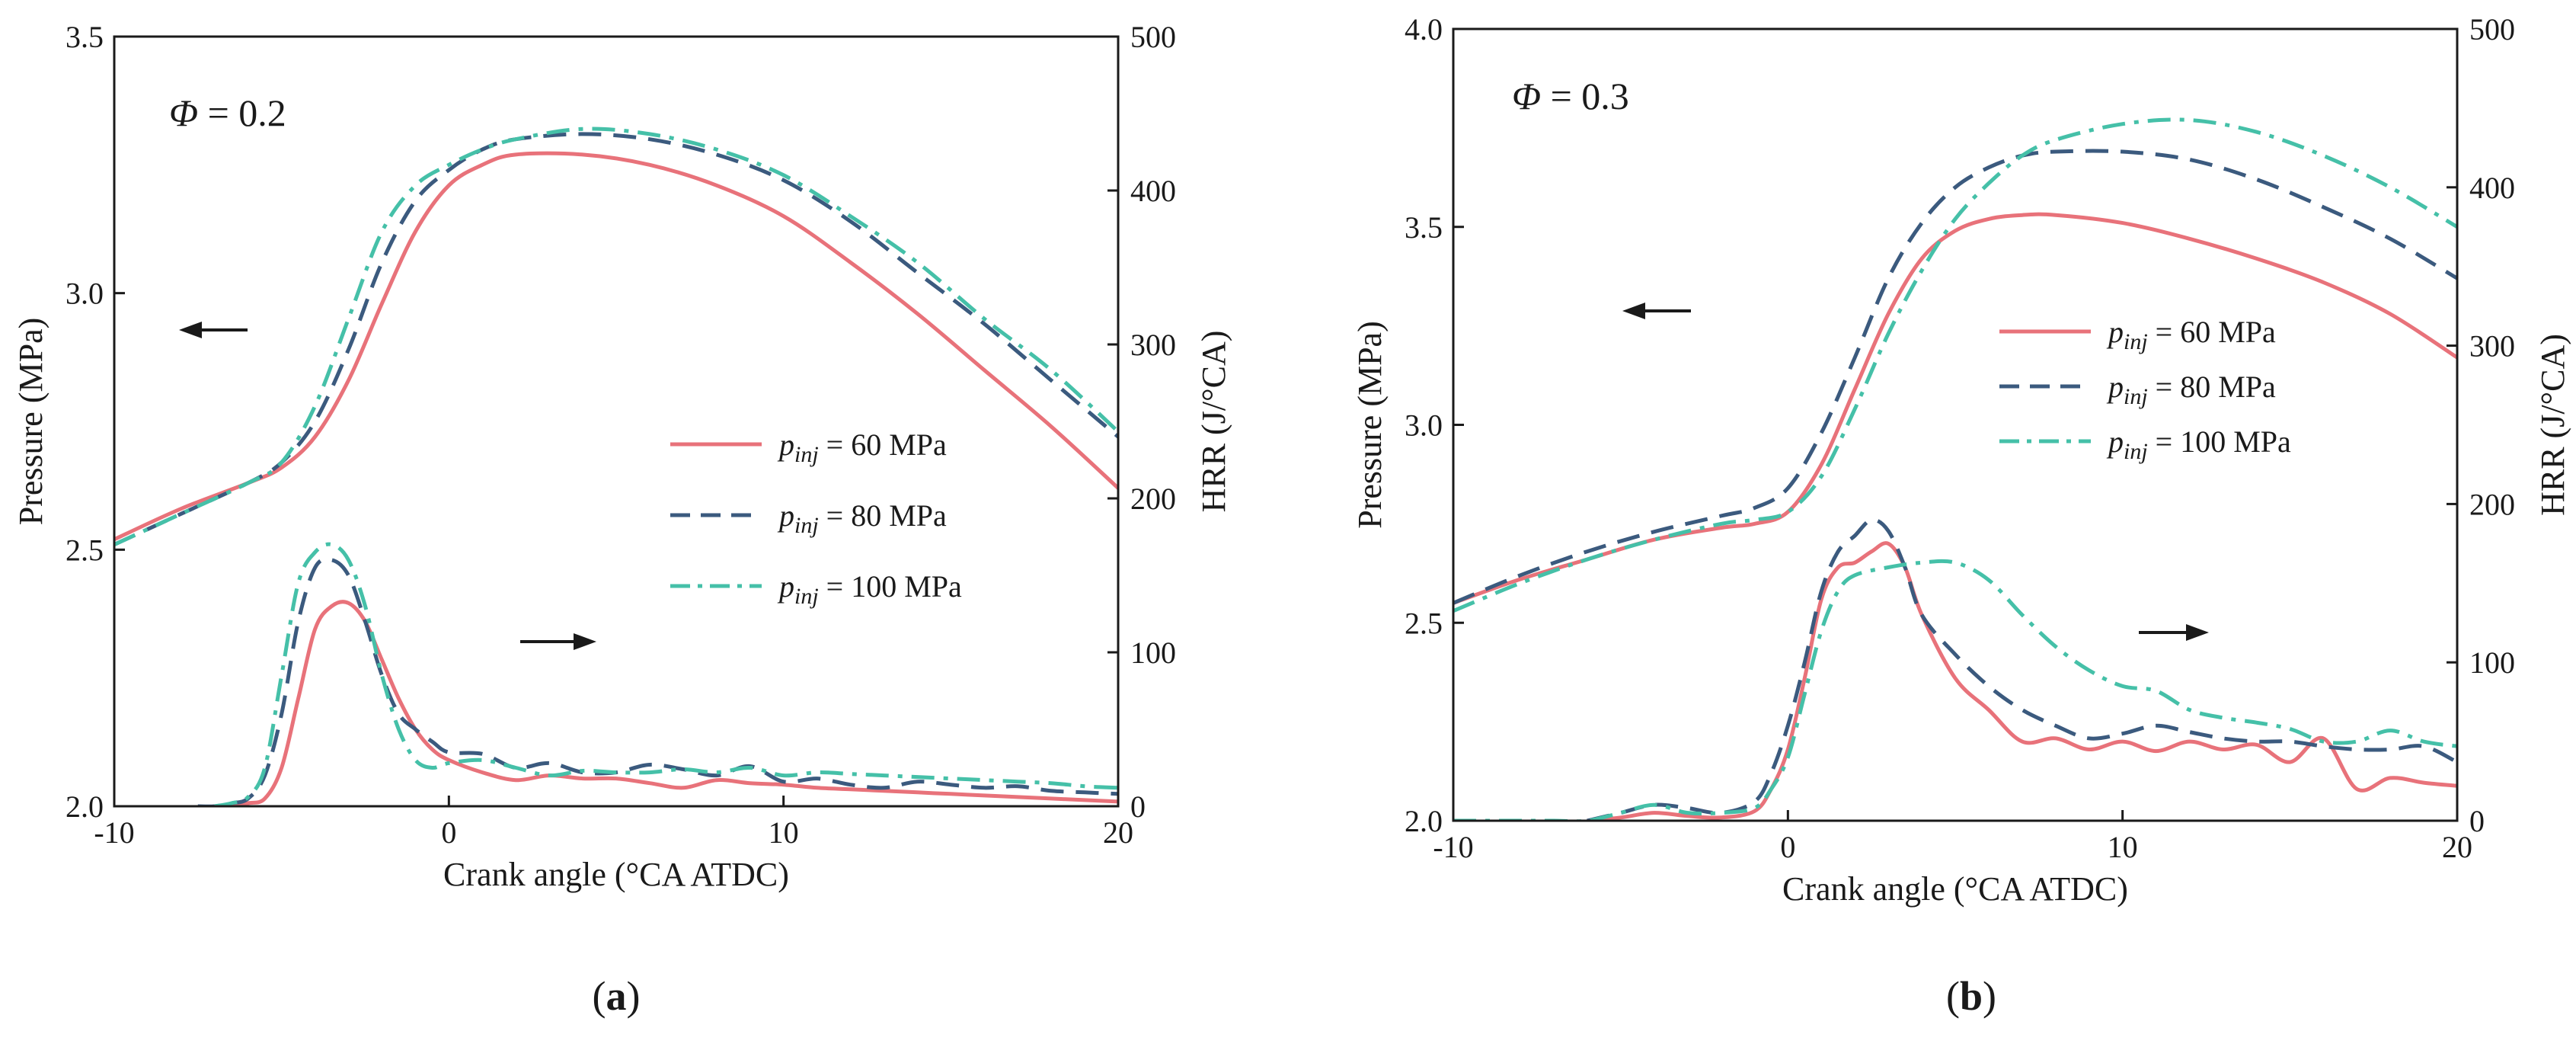 The image size is (2576, 1044). What do you see at coordinates (1570, 96) in the screenshot?
I see `phi-annotation: Φ = 0.3` at bounding box center [1570, 96].